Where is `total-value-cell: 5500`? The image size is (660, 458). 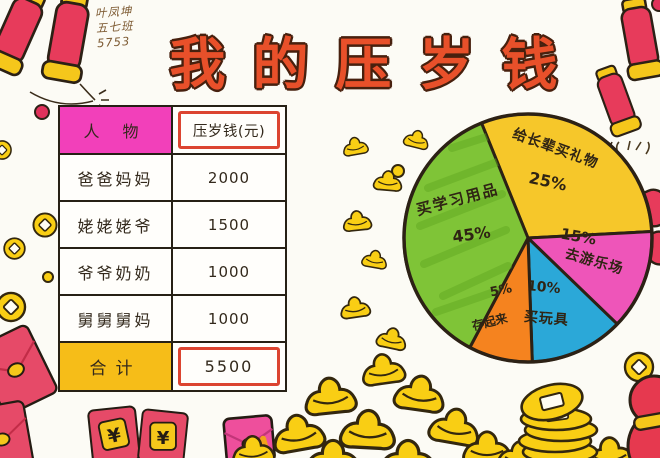 total-value-cell: 5500 is located at coordinates (229, 366).